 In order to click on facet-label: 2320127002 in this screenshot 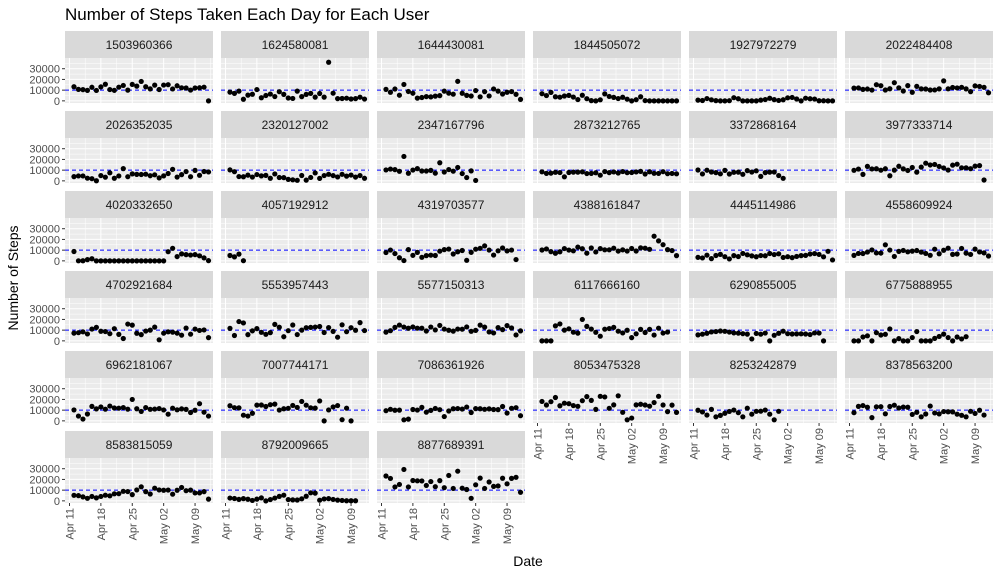, I will do `click(295, 125)`.